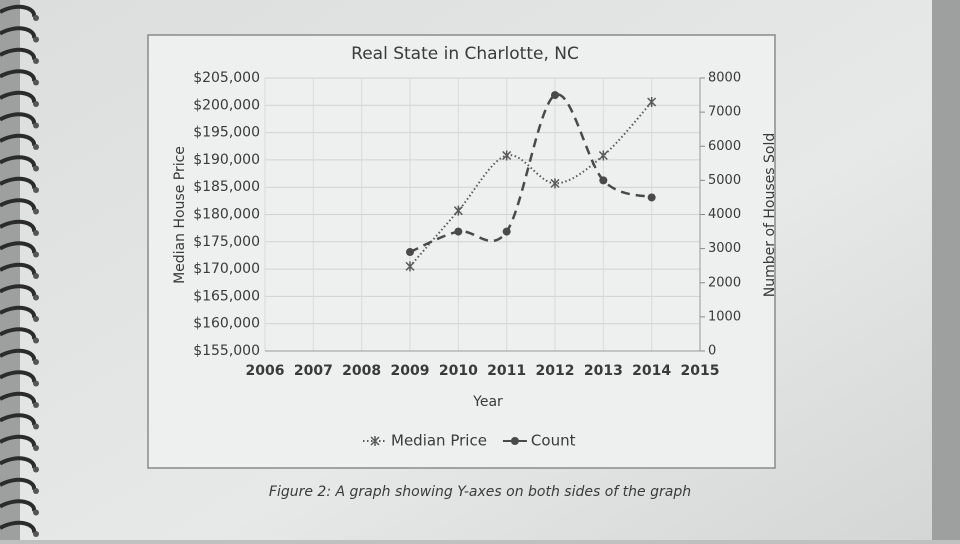  Describe the element at coordinates (361, 371) in the screenshot. I see `x-tick-label: 2008` at that location.